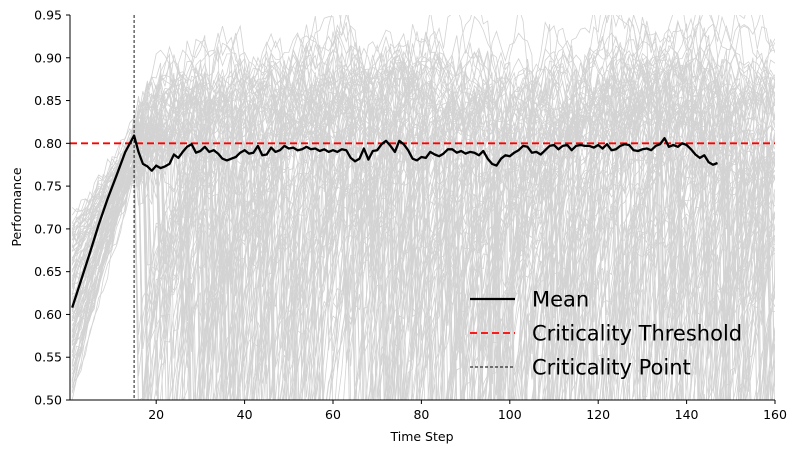 The height and width of the screenshot is (453, 798). What do you see at coordinates (598, 414) in the screenshot?
I see `x-tick-label: 120` at bounding box center [598, 414].